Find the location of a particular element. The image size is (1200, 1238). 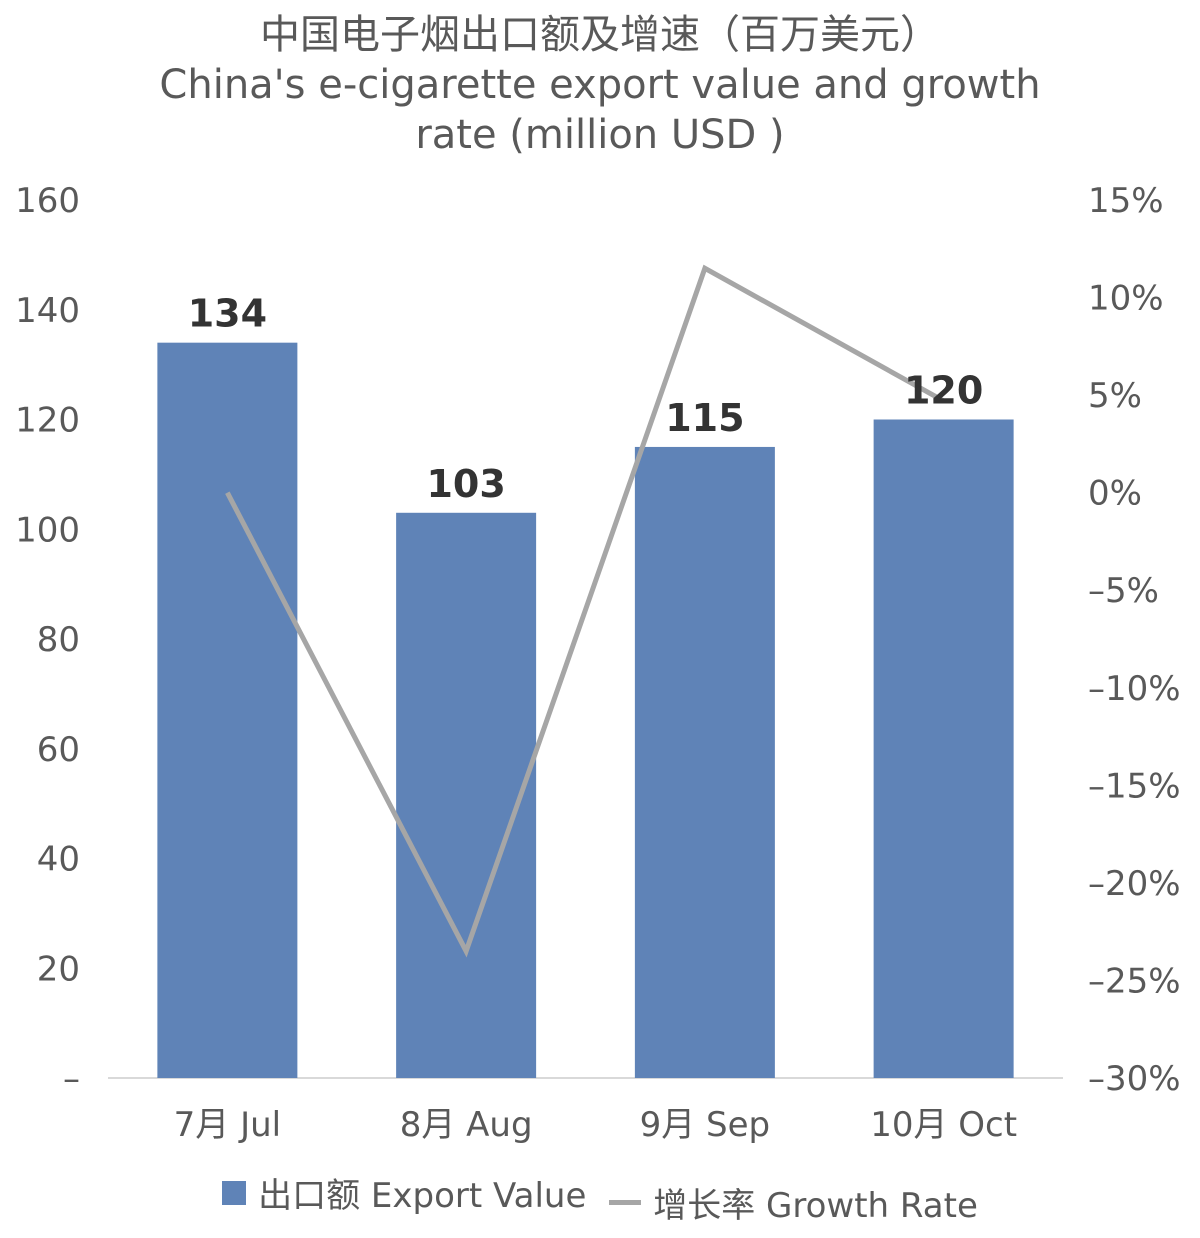

y-right-tick-label: –5% is located at coordinates (1123, 591).